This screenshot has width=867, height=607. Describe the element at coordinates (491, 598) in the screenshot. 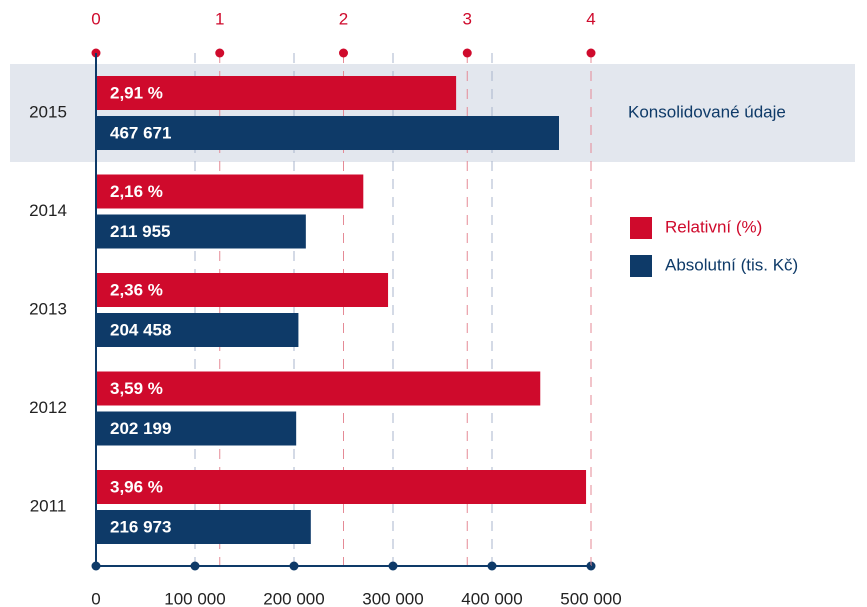

I see `x-tick-label: 400 000` at that location.